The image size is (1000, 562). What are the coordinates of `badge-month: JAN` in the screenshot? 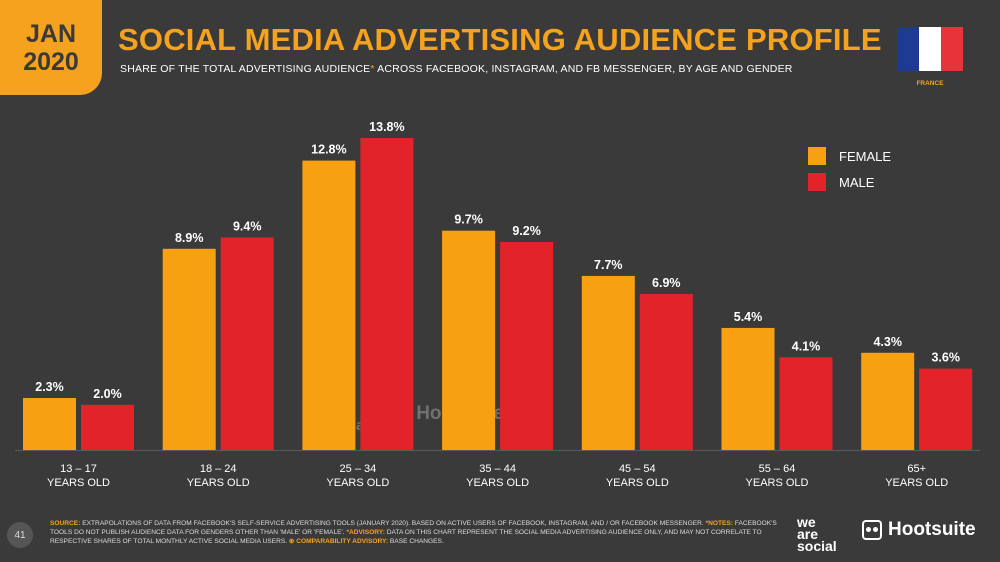 It's located at (50, 33).